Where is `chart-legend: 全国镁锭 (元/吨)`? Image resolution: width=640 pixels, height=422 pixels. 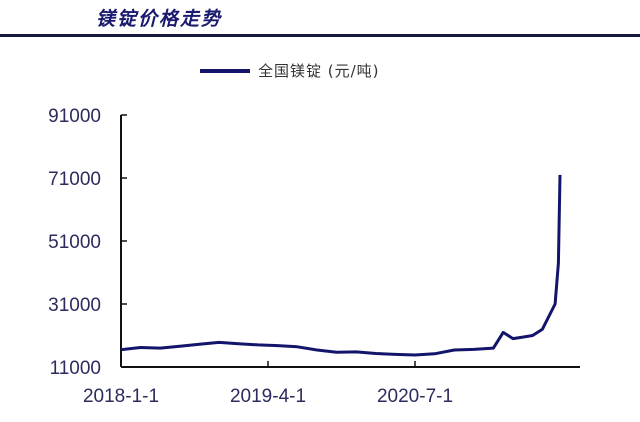 chart-legend: 全国镁锭 (元/吨) is located at coordinates (290, 70).